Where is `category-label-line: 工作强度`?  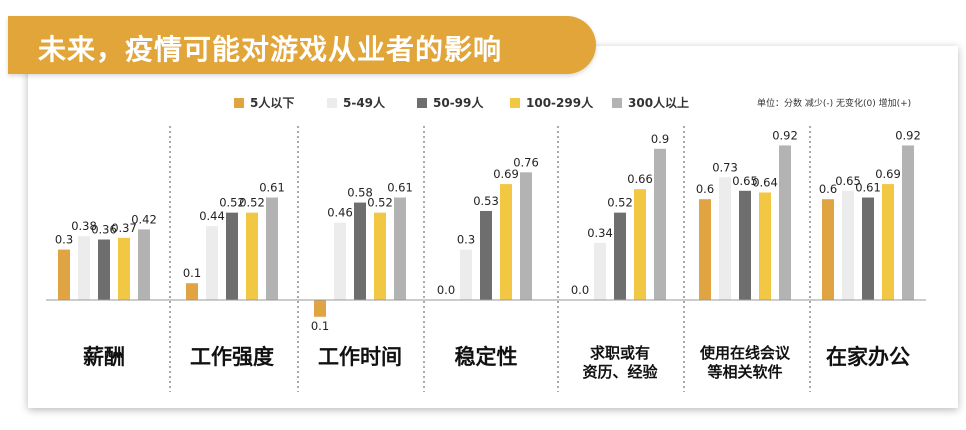 category-label-line: 工作强度 is located at coordinates (232, 357).